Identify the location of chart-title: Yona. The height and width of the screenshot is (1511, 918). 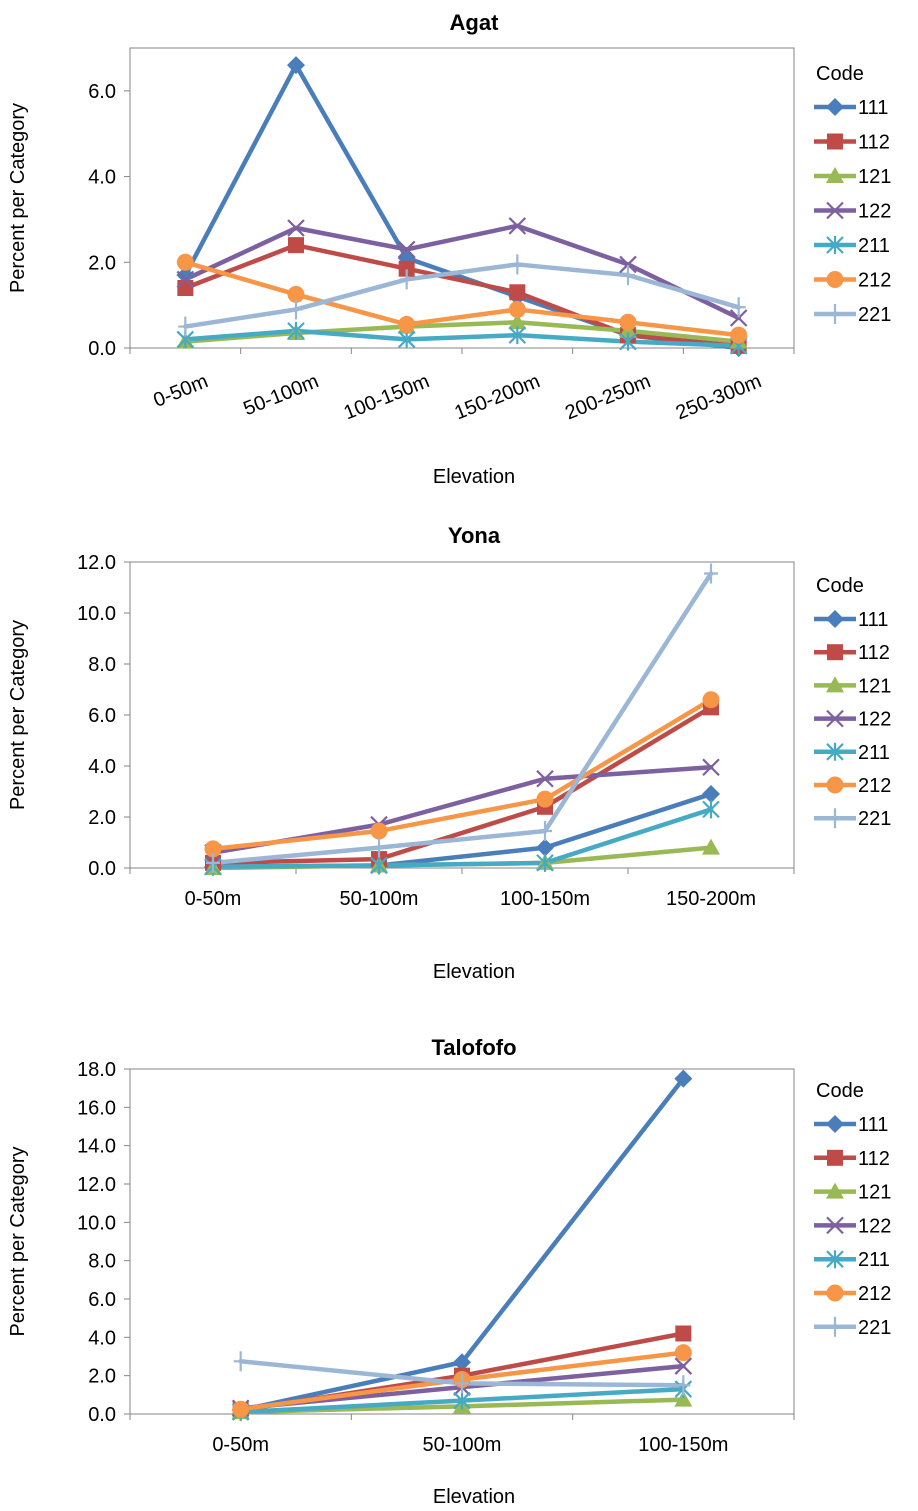
(474, 535).